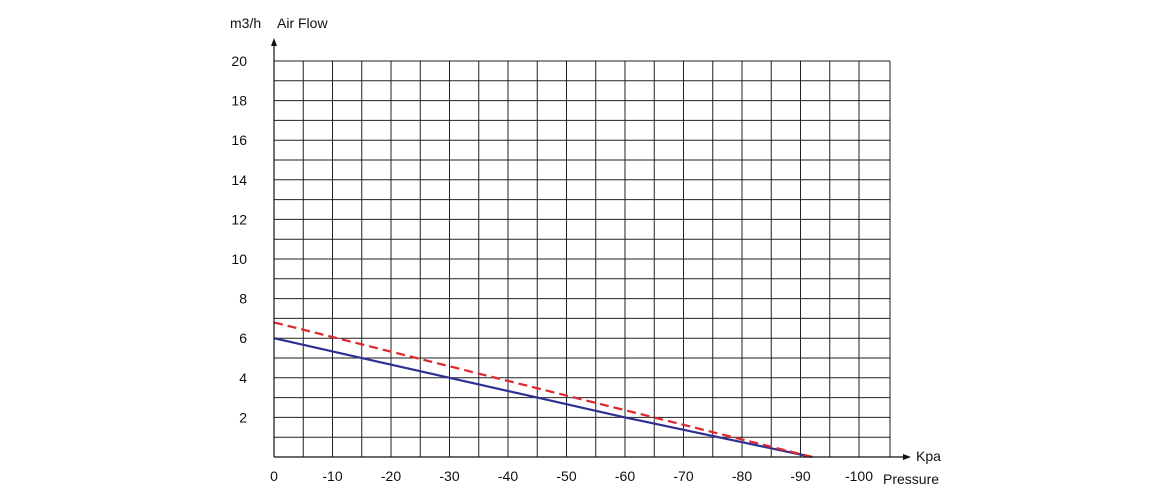 Image resolution: width=1160 pixels, height=500 pixels. Describe the element at coordinates (274, 476) in the screenshot. I see `x-tick-label: 0` at that location.